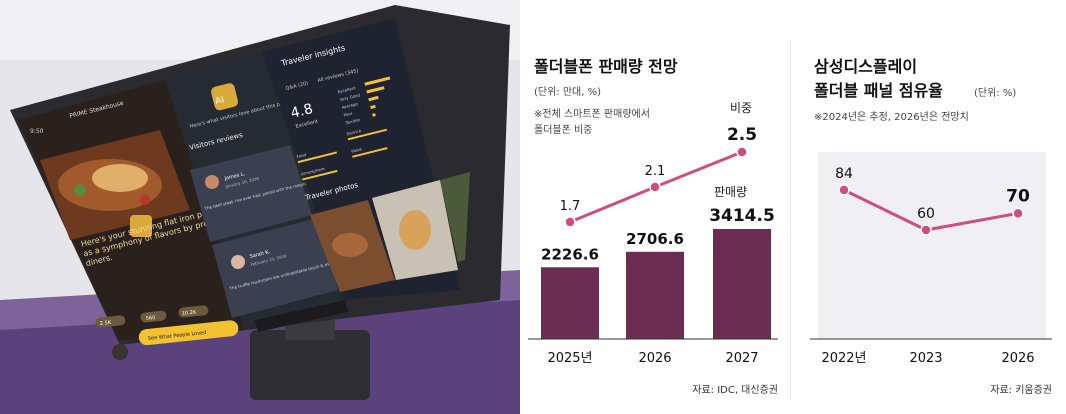  I want to click on rating-bar-label-2: Very Good, so click(350, 97).